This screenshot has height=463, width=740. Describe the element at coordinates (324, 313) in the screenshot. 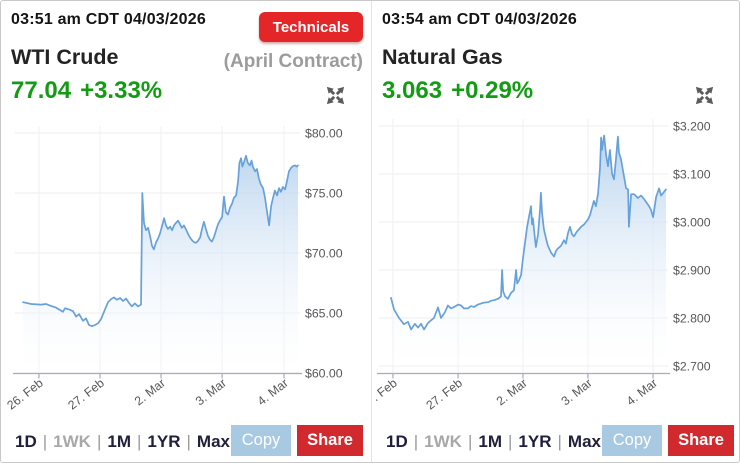

I see `svg-text: $65.00` at that location.